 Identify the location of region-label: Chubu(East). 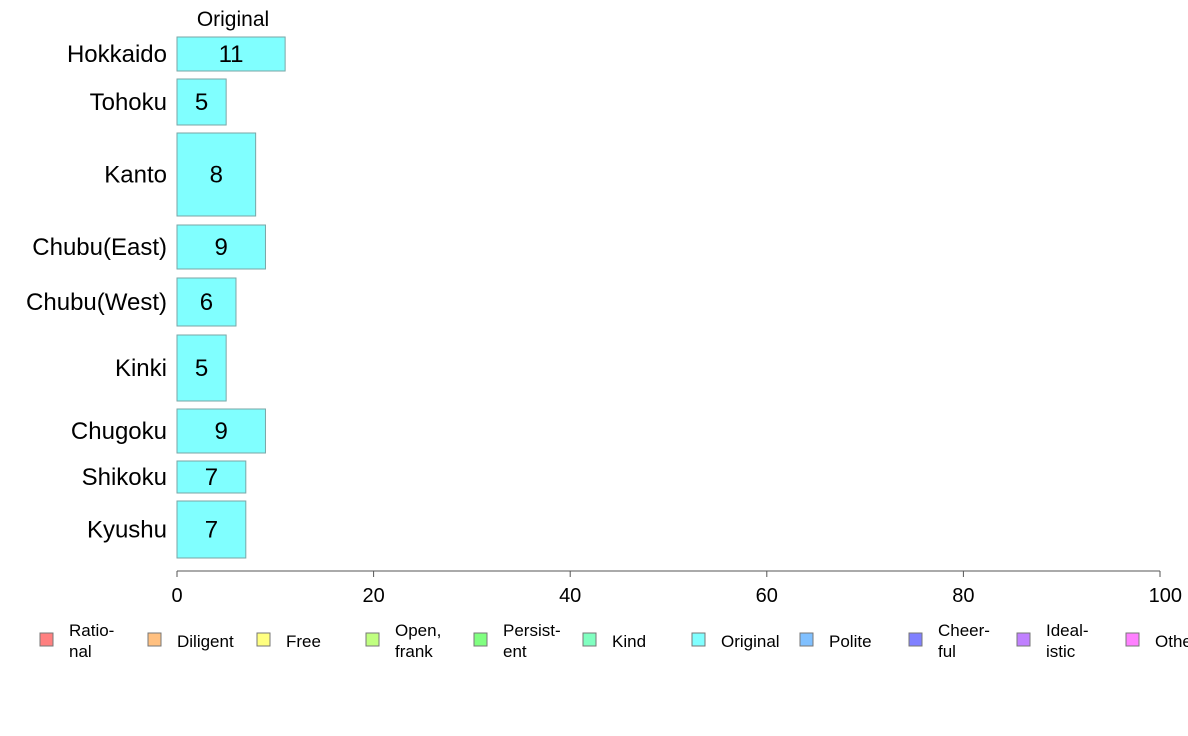
(99, 247).